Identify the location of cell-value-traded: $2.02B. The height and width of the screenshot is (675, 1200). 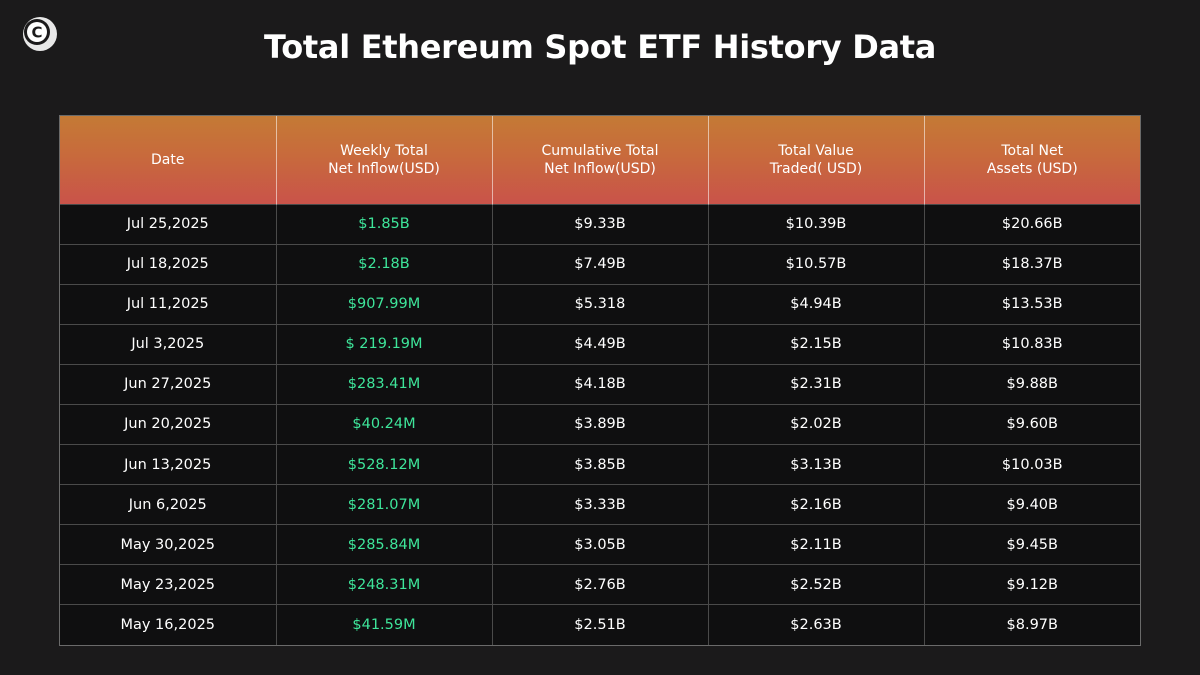
(816, 424).